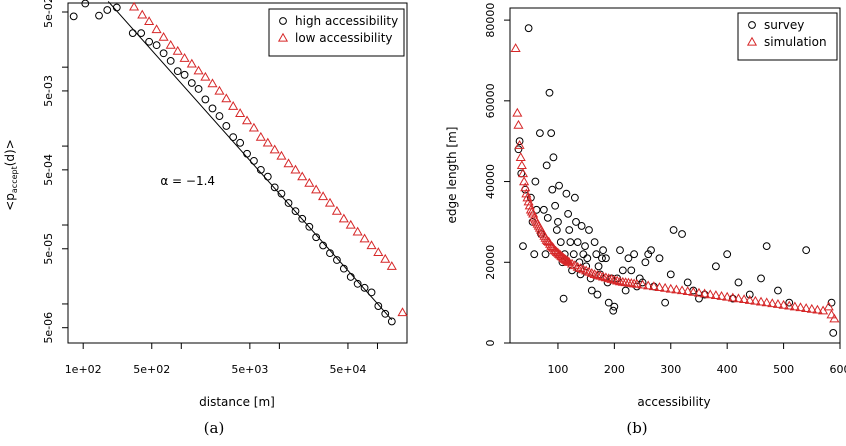  What do you see at coordinates (237, 402) in the screenshot?
I see `panel-a-x-axis-label: distance [m]` at bounding box center [237, 402].